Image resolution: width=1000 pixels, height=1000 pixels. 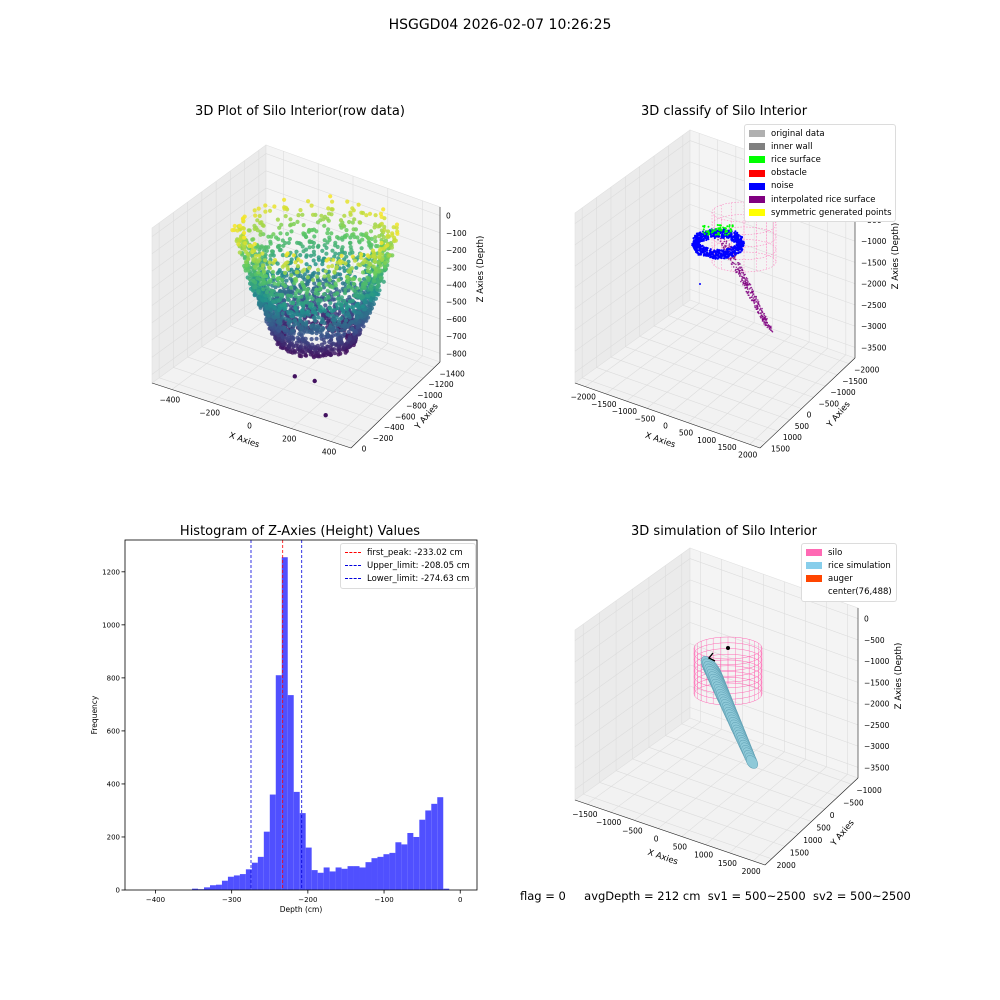 What do you see at coordinates (792, 437) in the screenshot?
I see `classify-y-tick-label: 1000` at bounding box center [792, 437].